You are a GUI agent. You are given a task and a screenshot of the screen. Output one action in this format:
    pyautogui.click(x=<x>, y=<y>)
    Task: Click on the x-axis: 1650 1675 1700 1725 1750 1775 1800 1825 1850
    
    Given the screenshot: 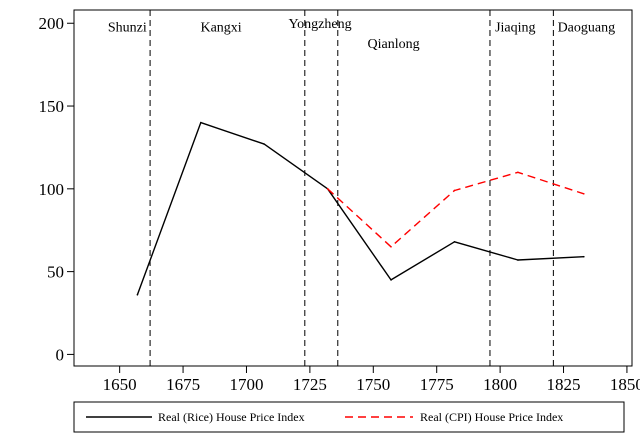 What is the action you would take?
    pyautogui.click(x=371, y=380)
    